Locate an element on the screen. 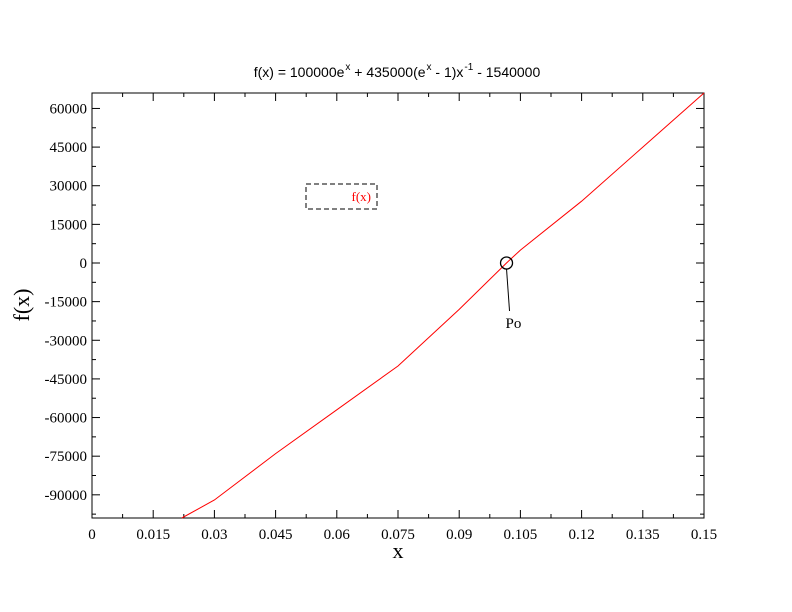 The image size is (792, 612). title-part: - 1540000 is located at coordinates (506, 72).